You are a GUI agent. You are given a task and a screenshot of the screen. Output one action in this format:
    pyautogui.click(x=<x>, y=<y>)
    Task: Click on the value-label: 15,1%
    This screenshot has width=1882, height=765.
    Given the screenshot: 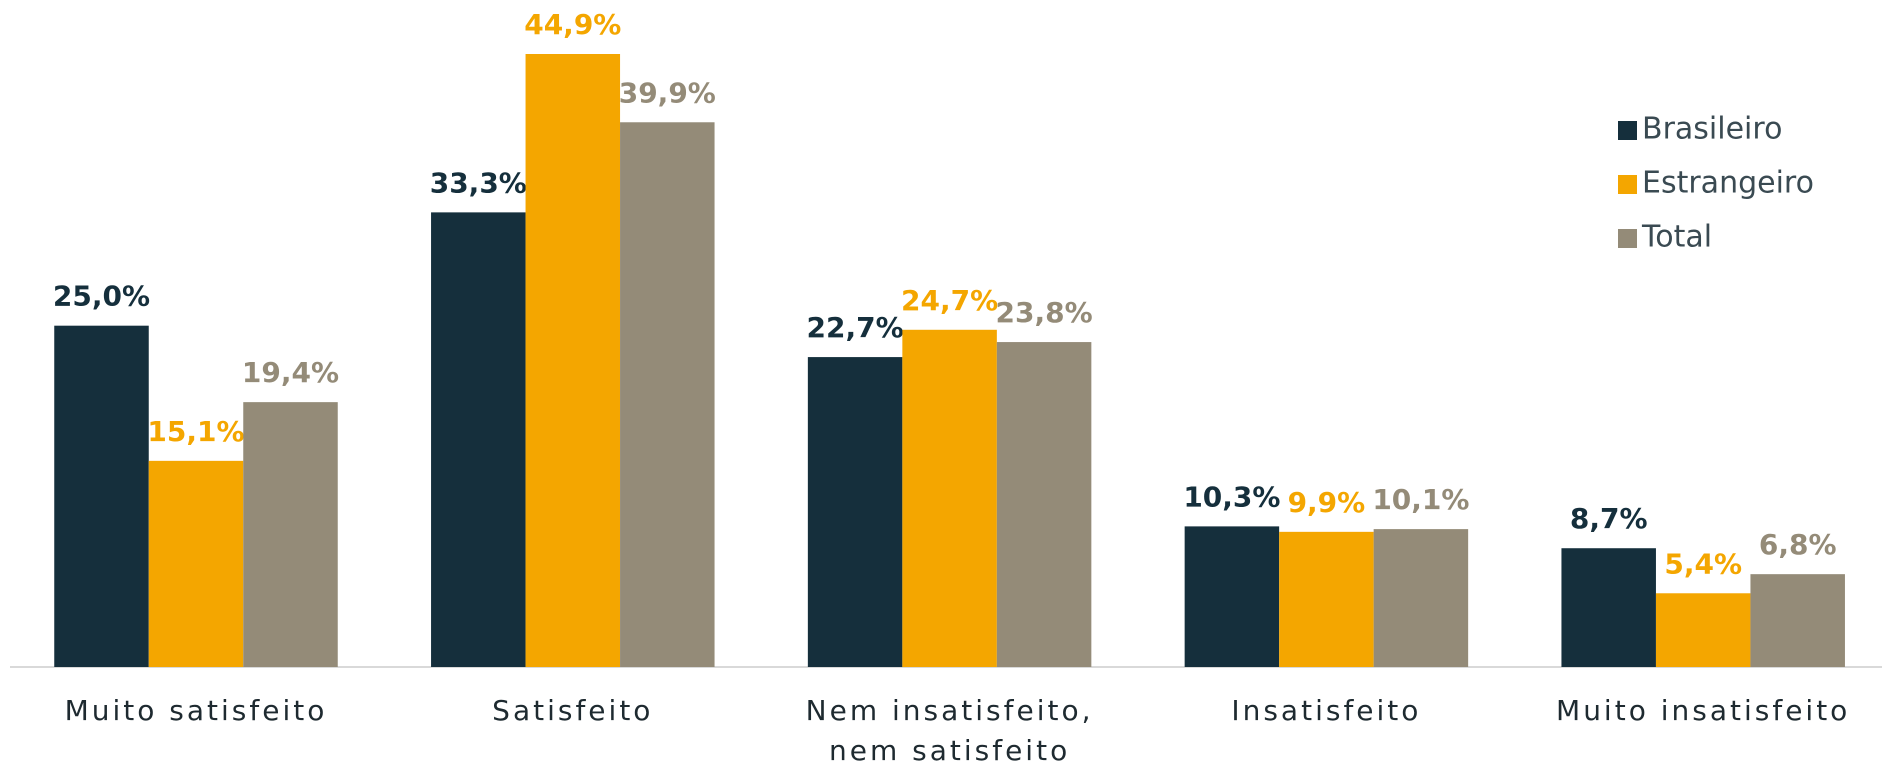 What is the action you would take?
    pyautogui.click(x=195, y=431)
    